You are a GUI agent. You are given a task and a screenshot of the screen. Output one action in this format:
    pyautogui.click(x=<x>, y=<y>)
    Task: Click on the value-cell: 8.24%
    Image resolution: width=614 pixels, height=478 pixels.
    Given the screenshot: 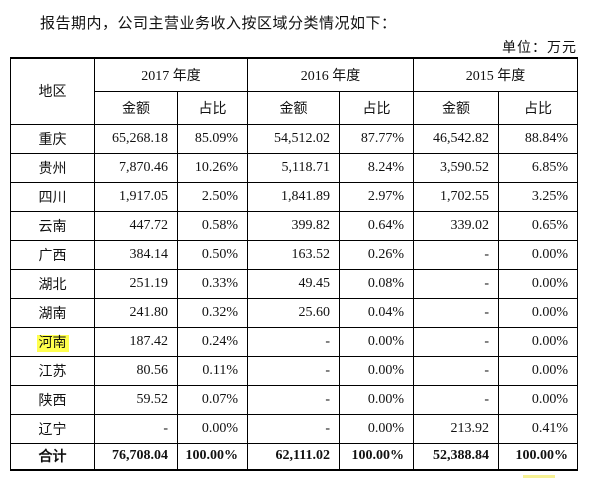 What is the action you would take?
    pyautogui.click(x=376, y=167)
    